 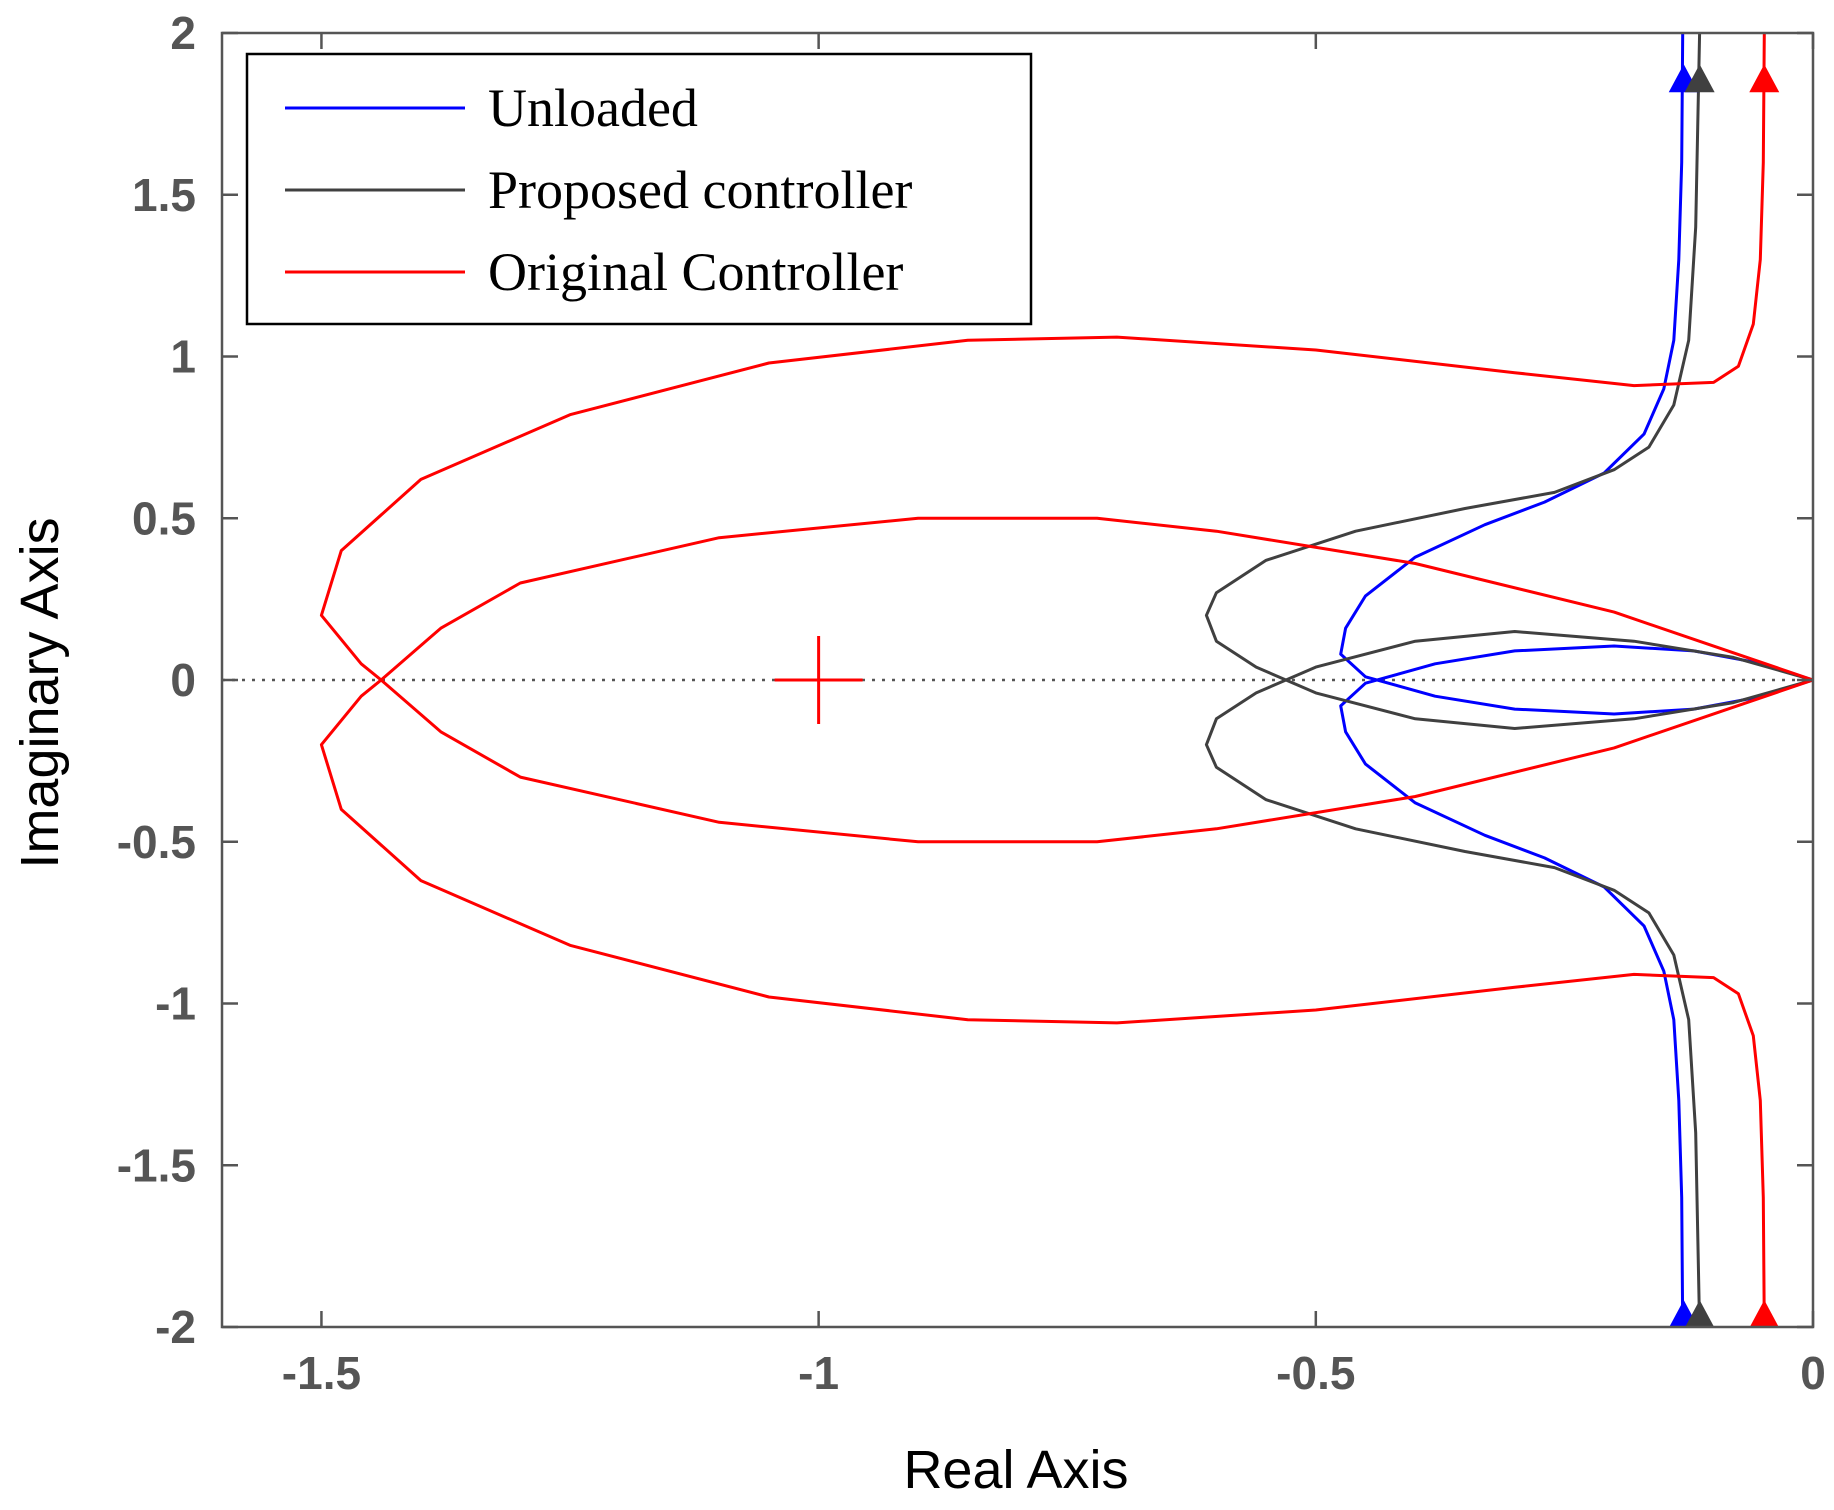 What do you see at coordinates (175, 1327) in the screenshot?
I see `y-tick-label: -2` at bounding box center [175, 1327].